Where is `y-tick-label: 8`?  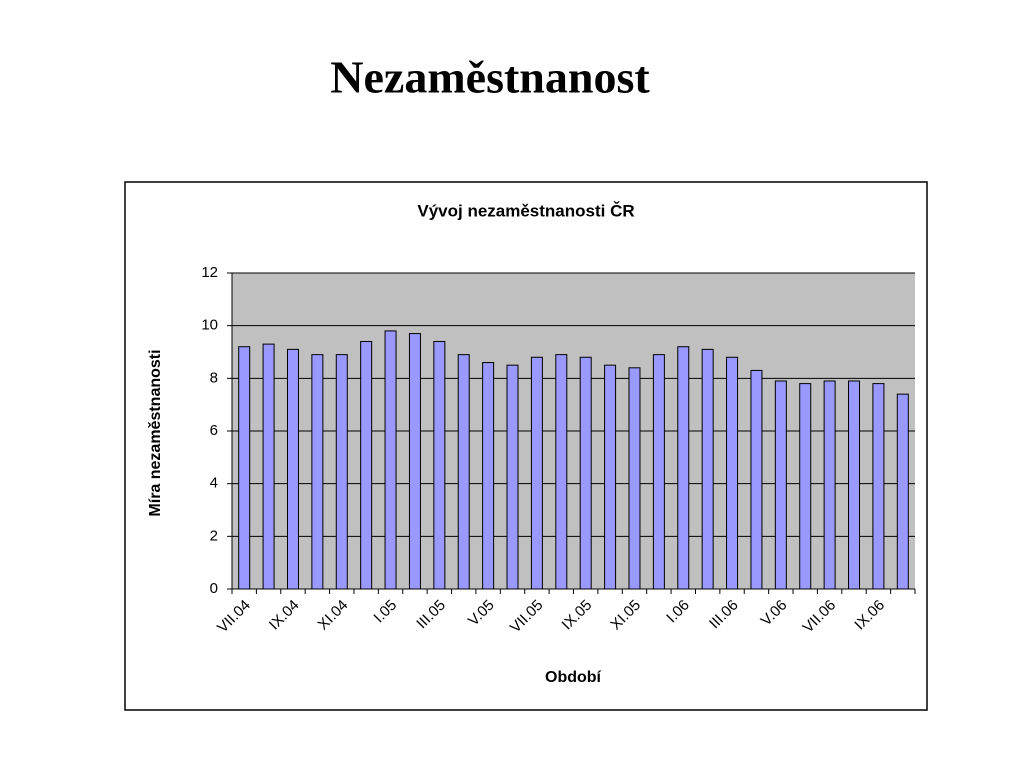
y-tick-label: 8 is located at coordinates (214, 377).